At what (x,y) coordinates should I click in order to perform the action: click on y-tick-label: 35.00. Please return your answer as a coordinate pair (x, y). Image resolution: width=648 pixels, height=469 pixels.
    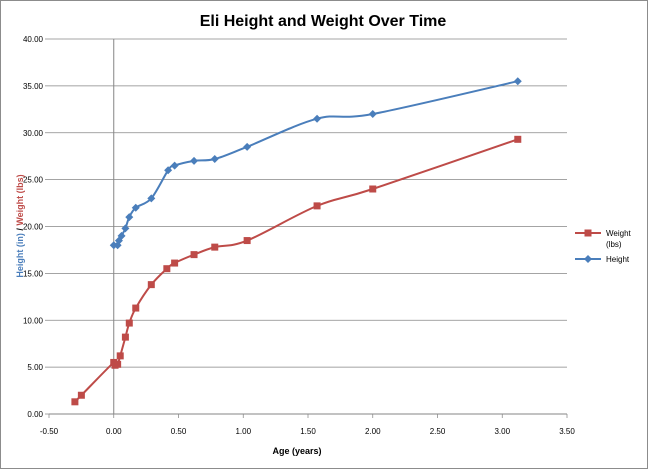
    Looking at the image, I should click on (33, 86).